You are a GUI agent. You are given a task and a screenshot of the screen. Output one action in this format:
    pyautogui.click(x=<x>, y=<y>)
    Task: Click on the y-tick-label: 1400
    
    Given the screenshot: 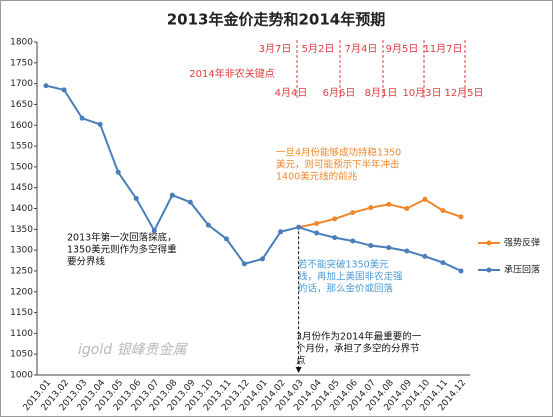 What is the action you would take?
    pyautogui.click(x=21, y=209)
    